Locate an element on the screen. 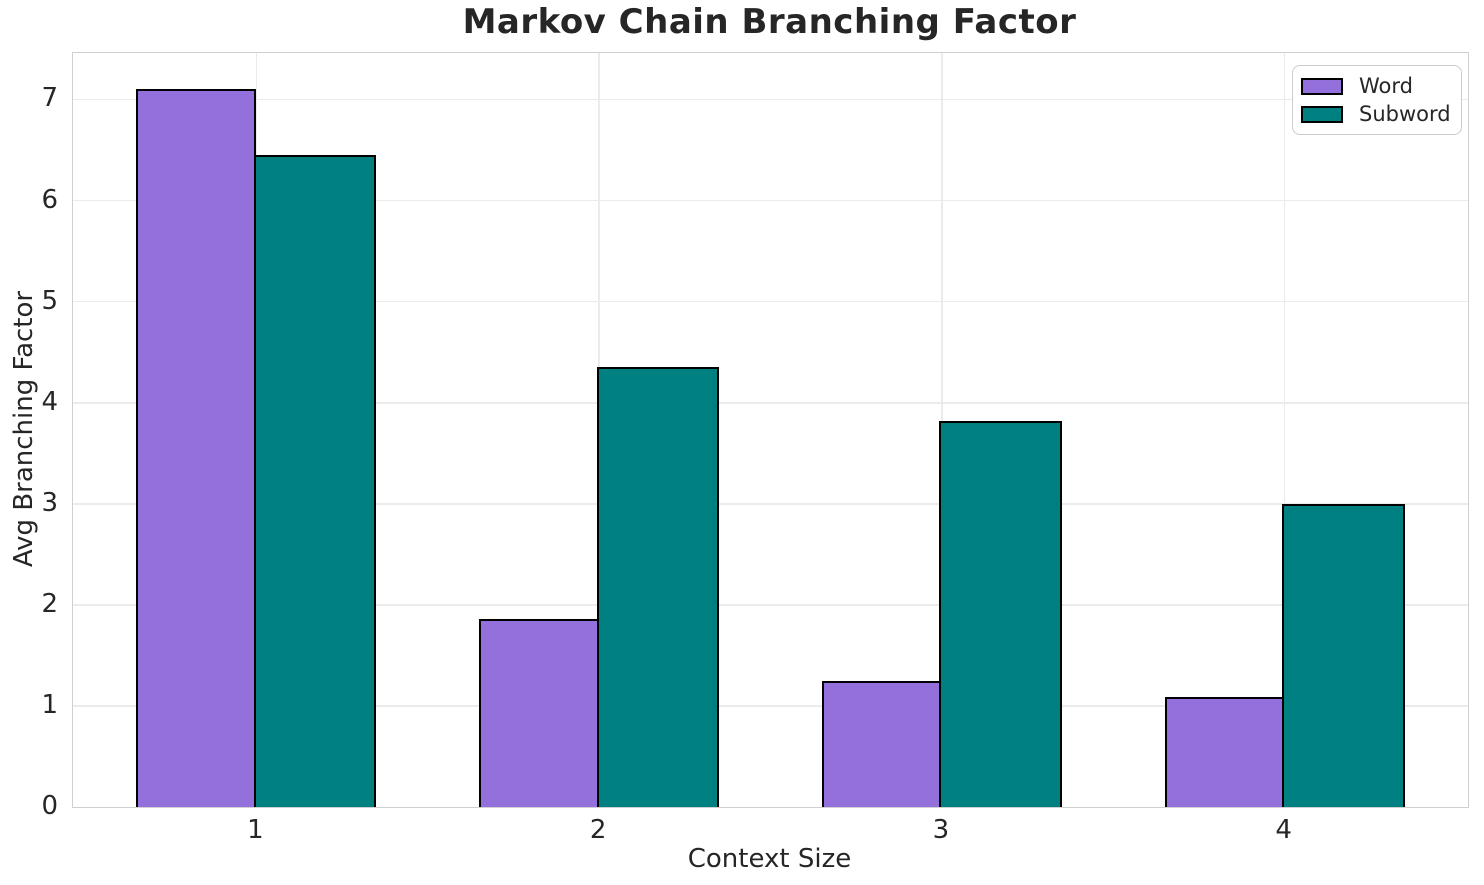  legend-entry-subword: Subword is located at coordinates (1377, 114).